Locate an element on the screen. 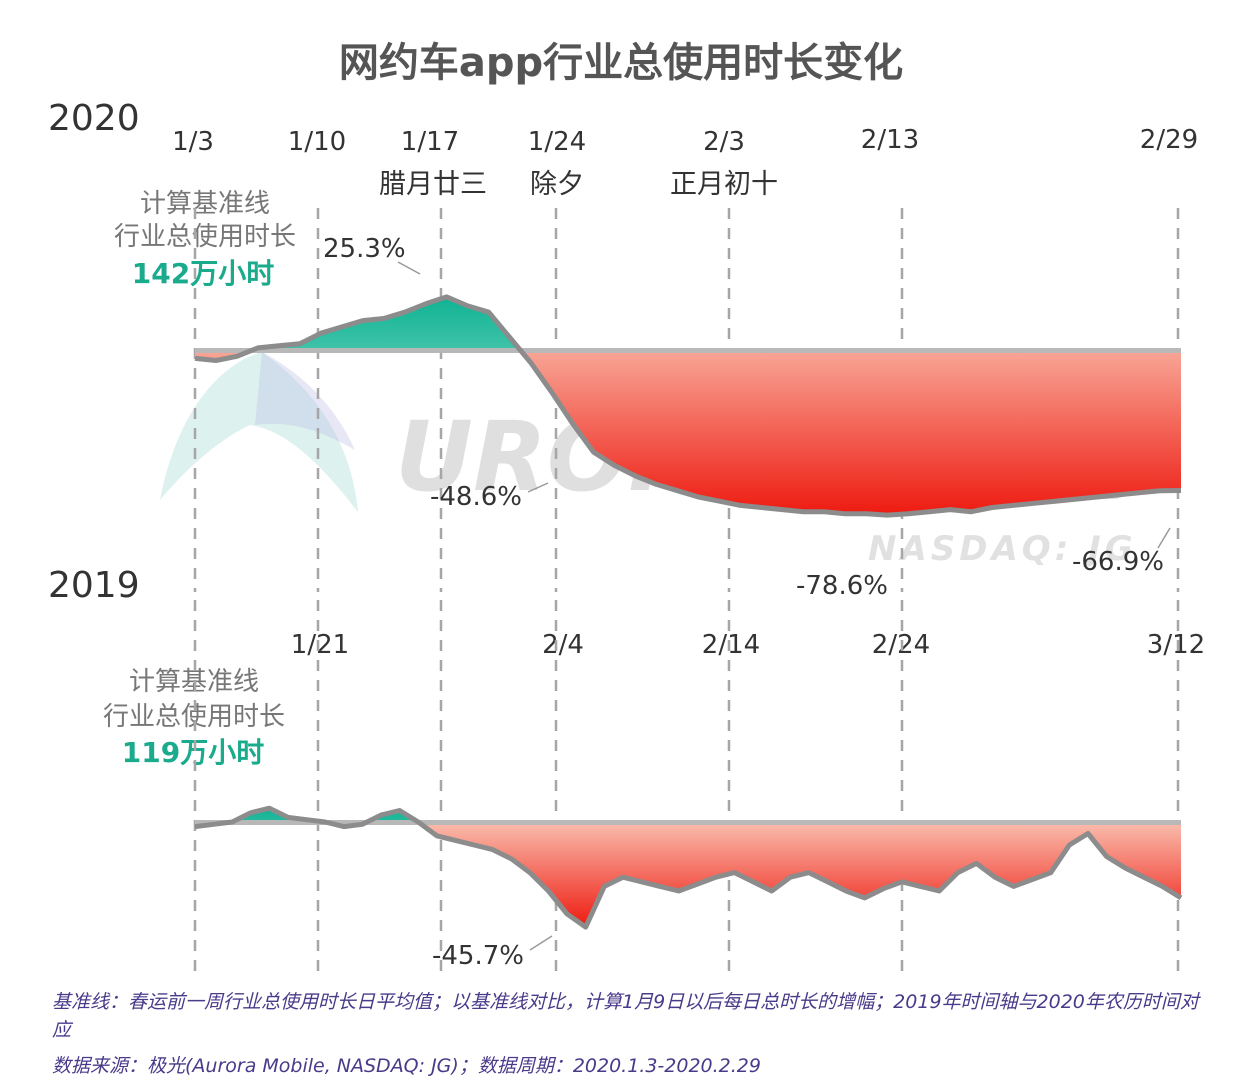 This screenshot has width=1243, height=1080. tick-label: 1/3 is located at coordinates (193, 142).